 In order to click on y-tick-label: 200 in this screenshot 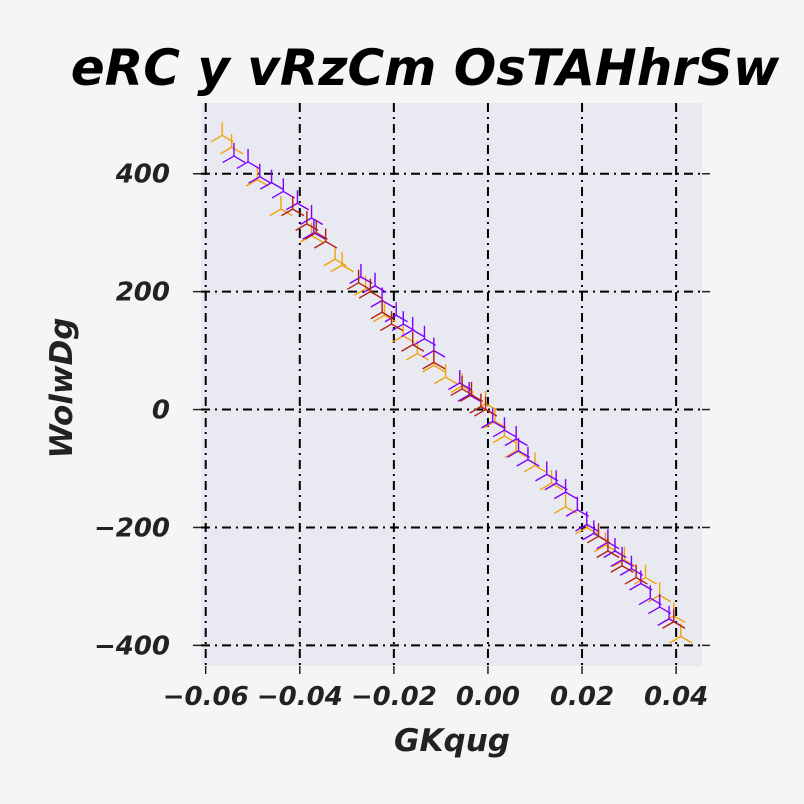, I will do `click(143, 293)`.